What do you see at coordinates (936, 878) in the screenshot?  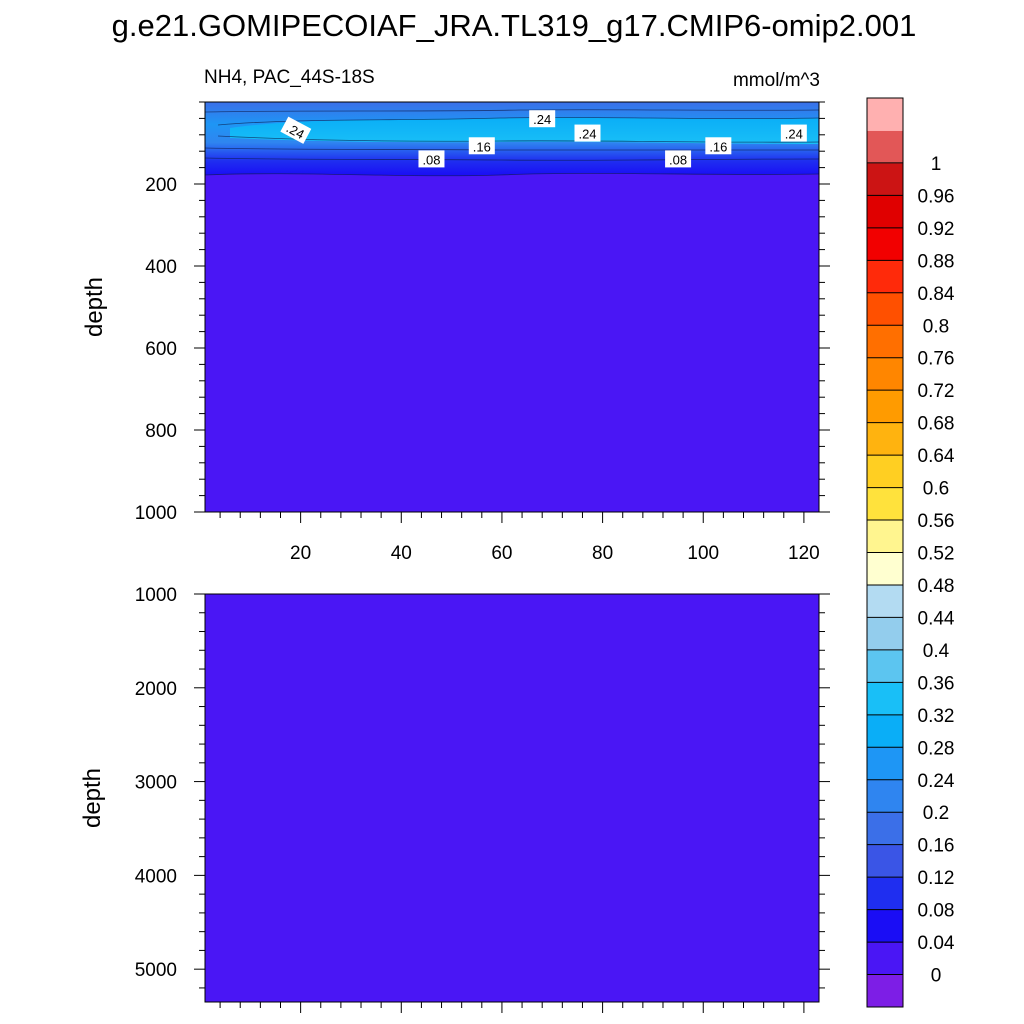 I see `colorbar-label: 0.12` at bounding box center [936, 878].